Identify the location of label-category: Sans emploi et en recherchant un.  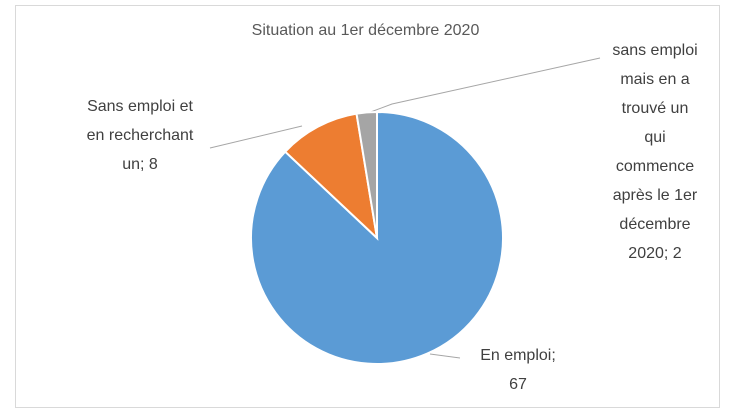
(140, 135).